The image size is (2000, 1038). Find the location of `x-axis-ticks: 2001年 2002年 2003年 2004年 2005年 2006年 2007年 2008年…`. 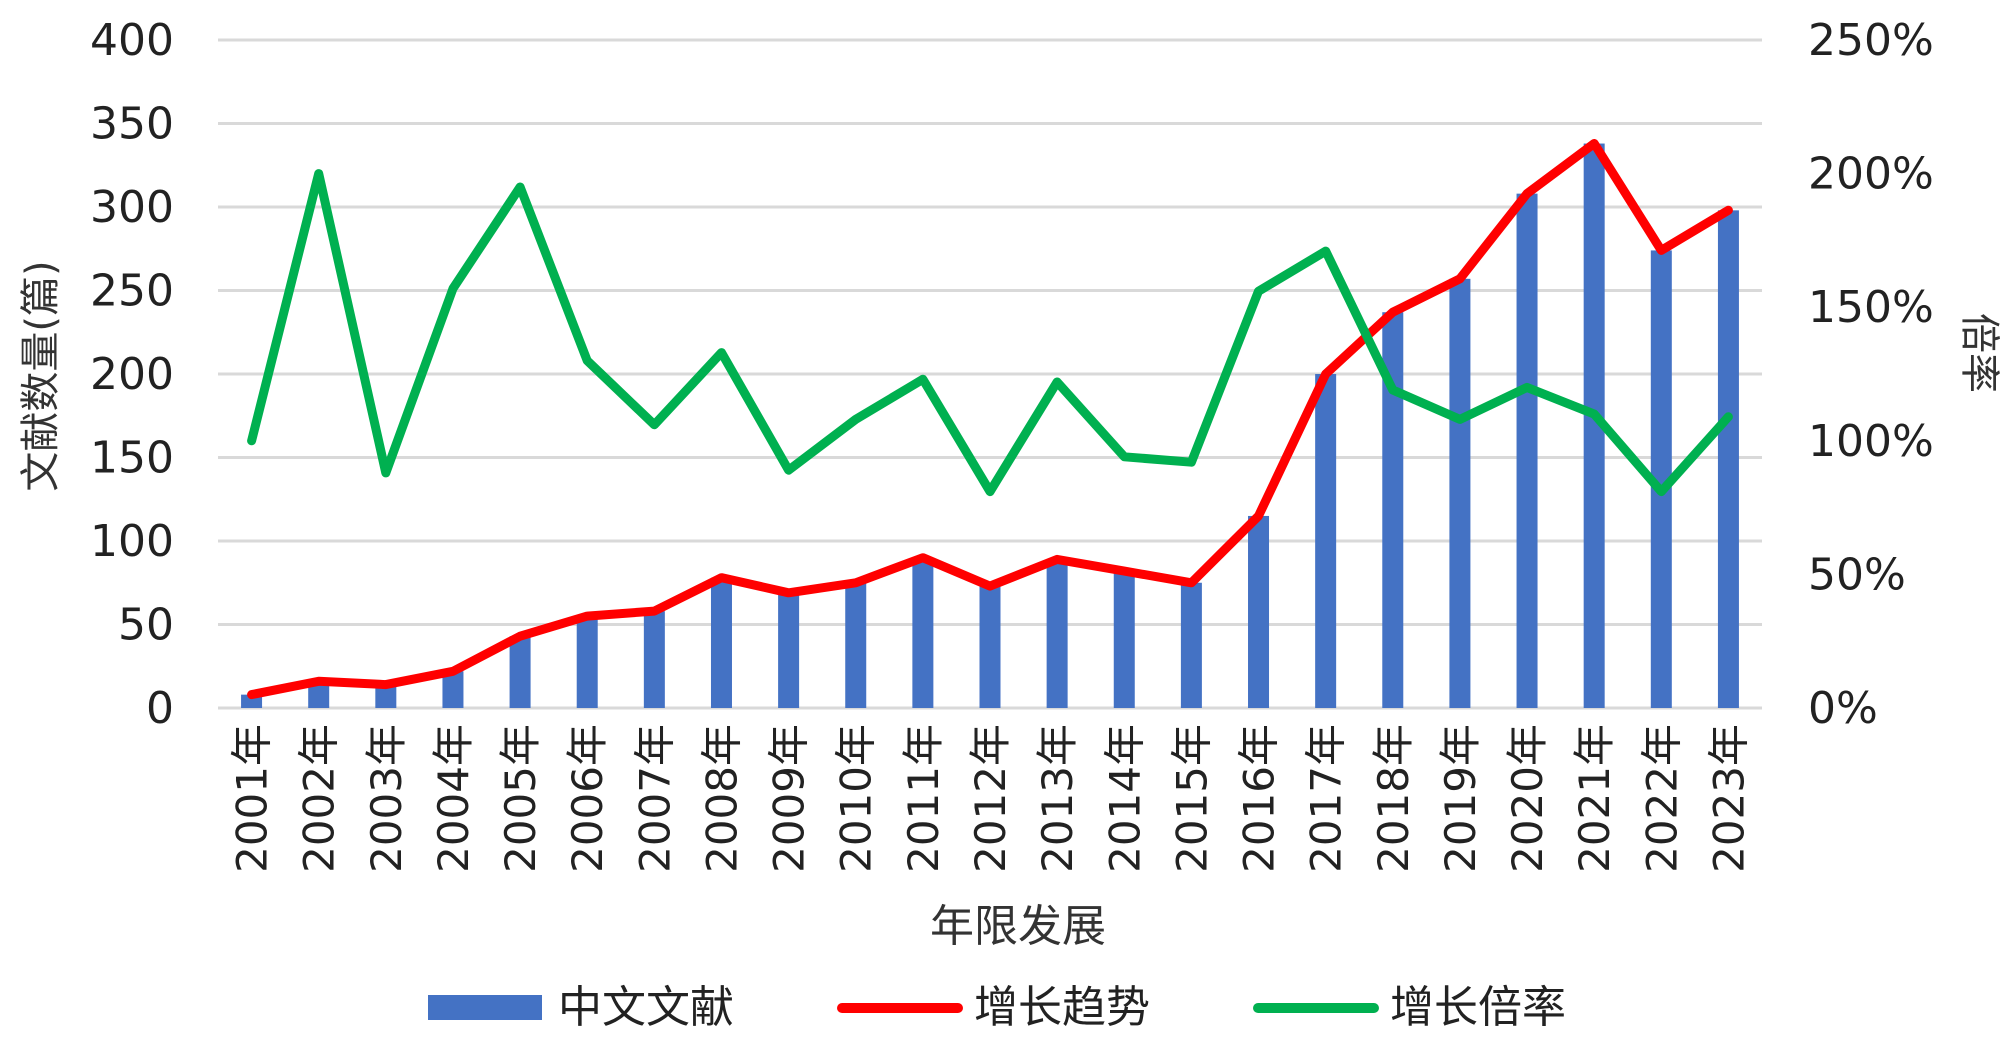

x-axis-ticks: 2001年 2002年 2003年 2004年 2005年 2006年 2007年 2008年… is located at coordinates (991, 798).